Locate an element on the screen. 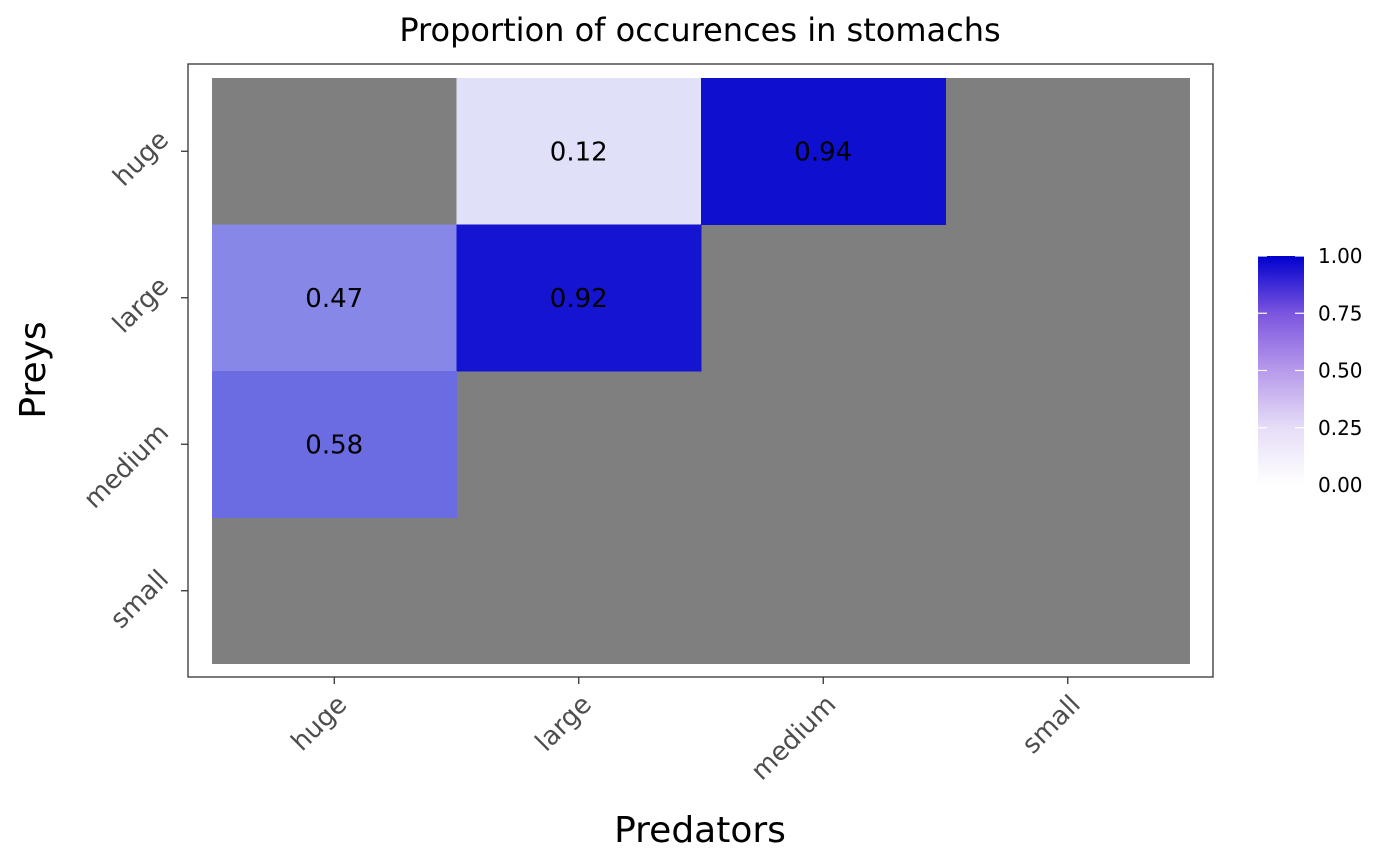 This screenshot has width=1400, height=866. legend-tick-label: 1.00 is located at coordinates (1340, 256).